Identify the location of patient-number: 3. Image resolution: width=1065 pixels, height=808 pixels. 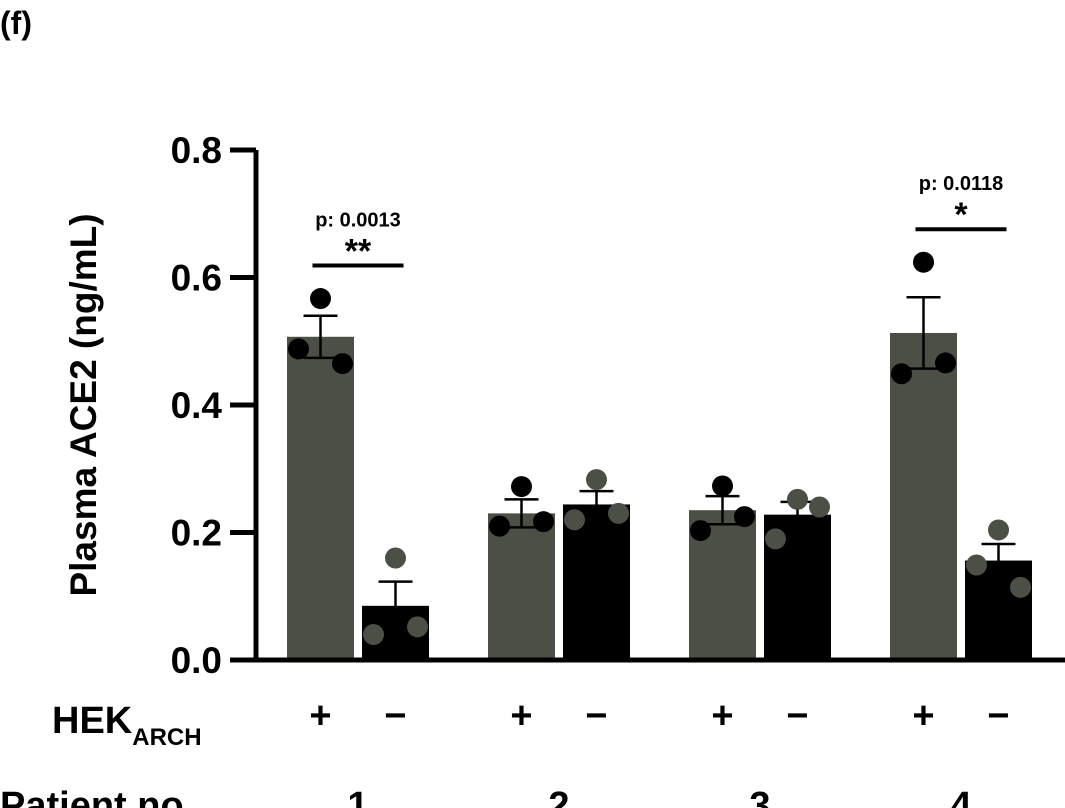
(759, 796).